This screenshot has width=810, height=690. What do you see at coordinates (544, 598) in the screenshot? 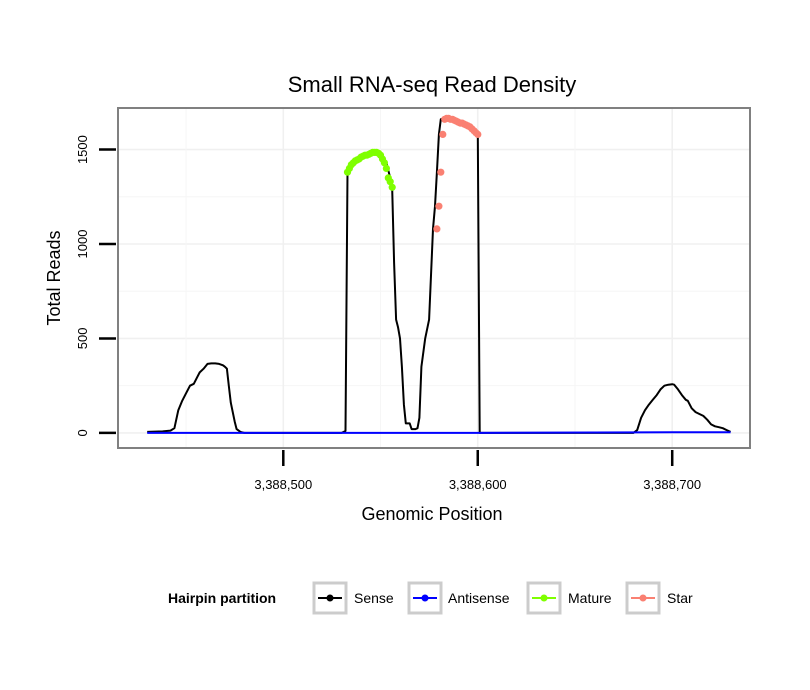
I see `legend-key-mature-dot` at bounding box center [544, 598].